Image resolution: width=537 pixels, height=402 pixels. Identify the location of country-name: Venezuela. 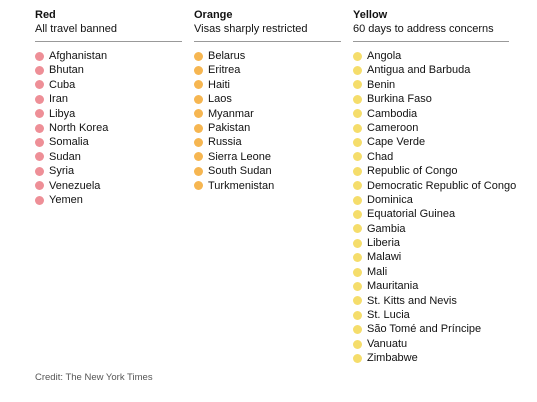
(75, 185).